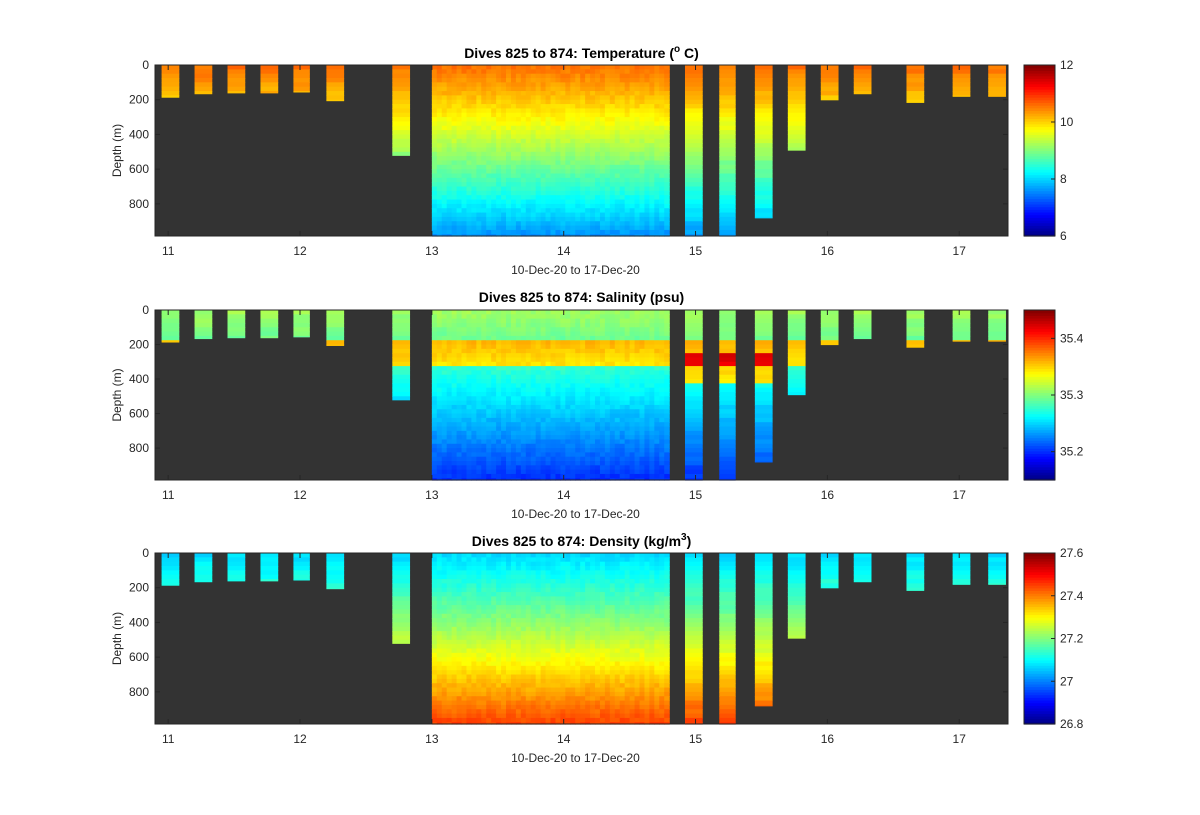  What do you see at coordinates (1072, 452) in the screenshot?
I see `colorbar-tick-label: 35.2` at bounding box center [1072, 452].